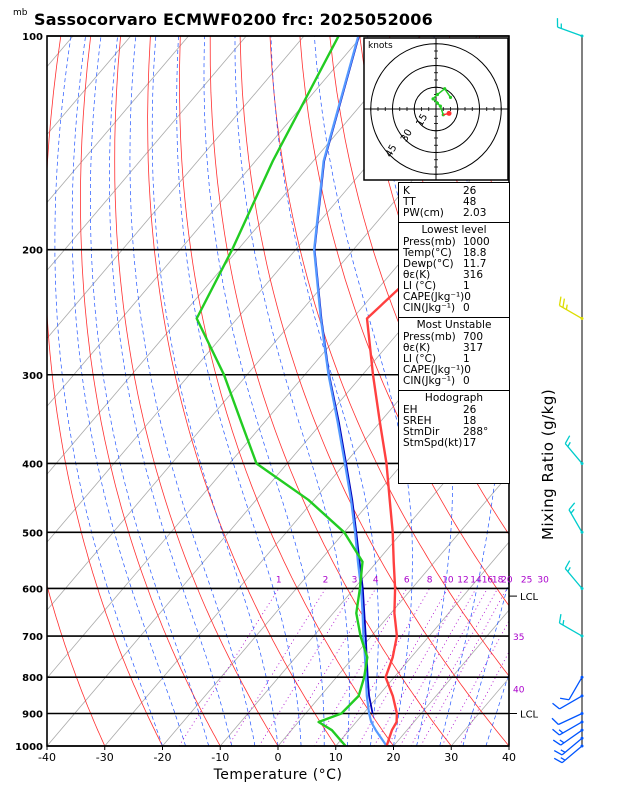 Image resolution: width=618 pixels, height=800 pixels. Describe the element at coordinates (421, 432) in the screenshot. I see `hodograph-index-label: StmDir` at that location.